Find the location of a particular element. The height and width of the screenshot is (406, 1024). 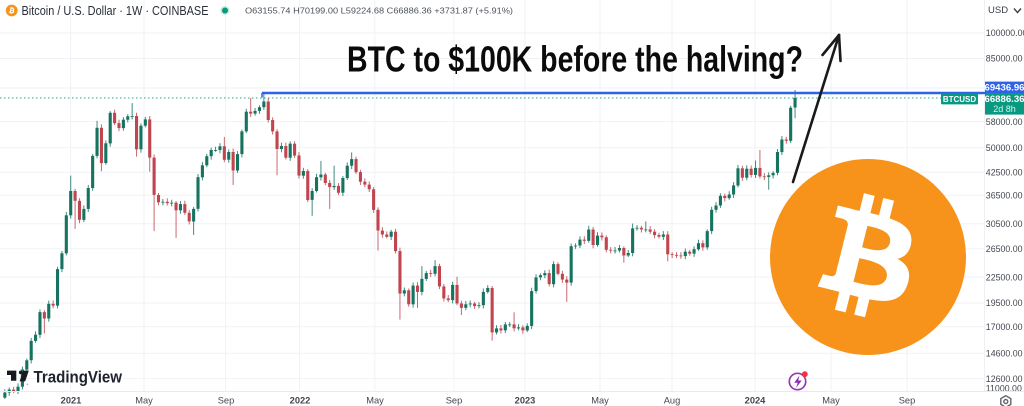

svg-text: Aug is located at coordinates (672, 401).